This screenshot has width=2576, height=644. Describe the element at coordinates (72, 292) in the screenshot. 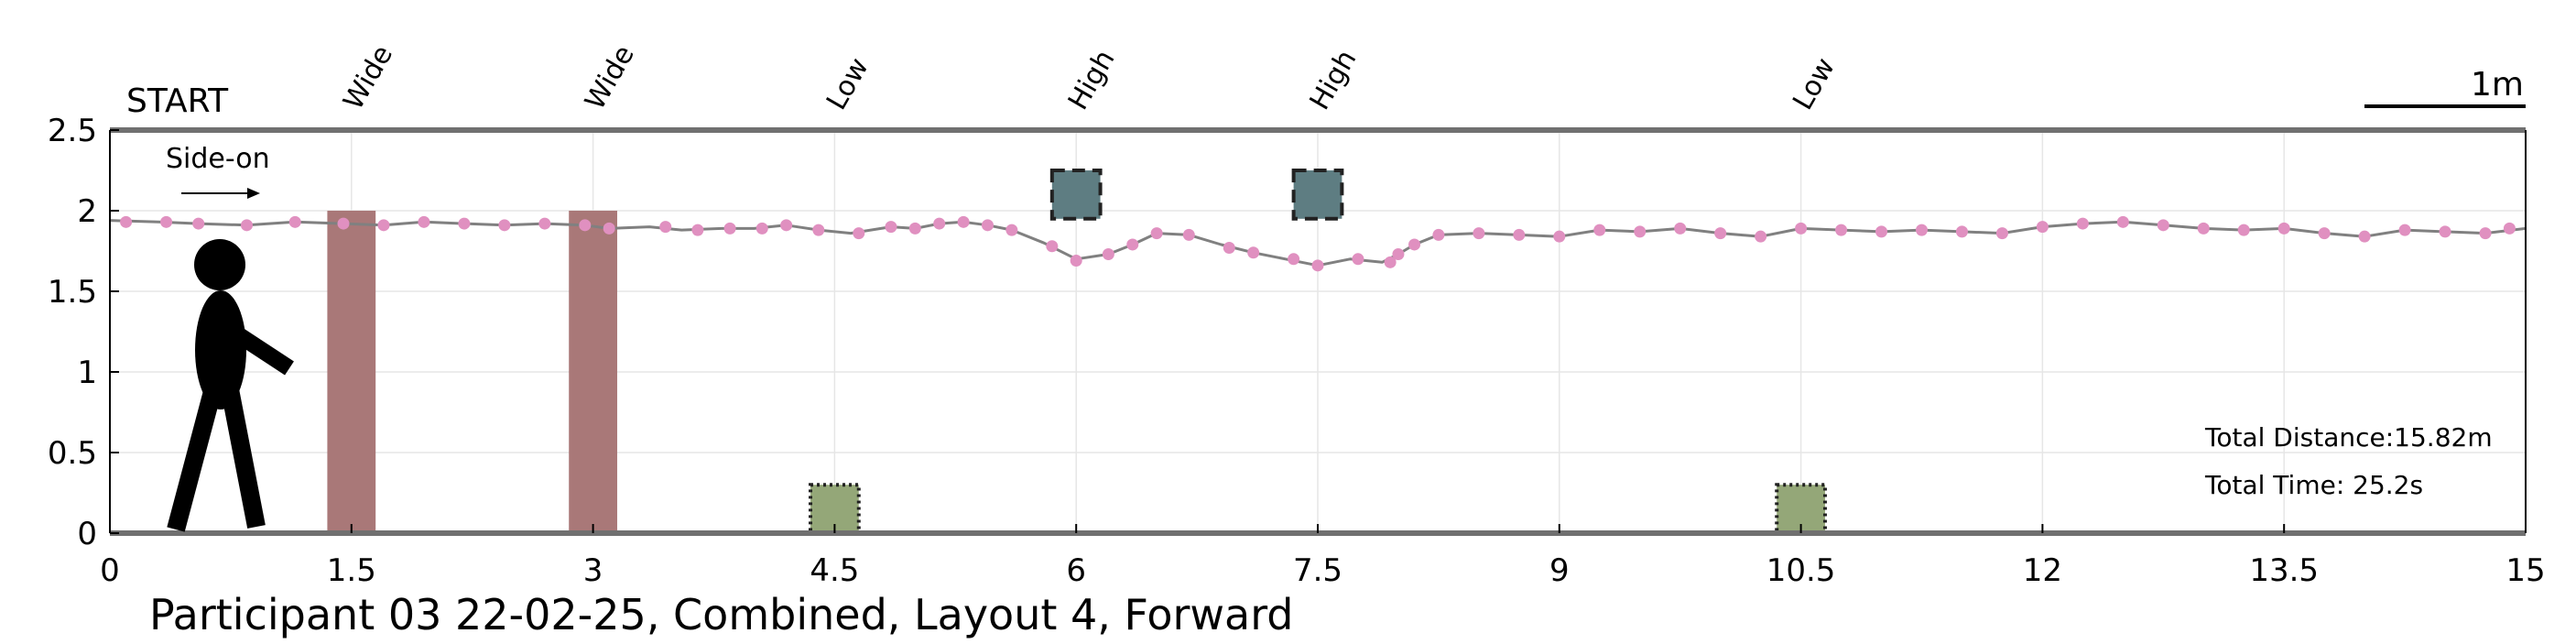

I see `y-tick-label: 1.5` at that location.